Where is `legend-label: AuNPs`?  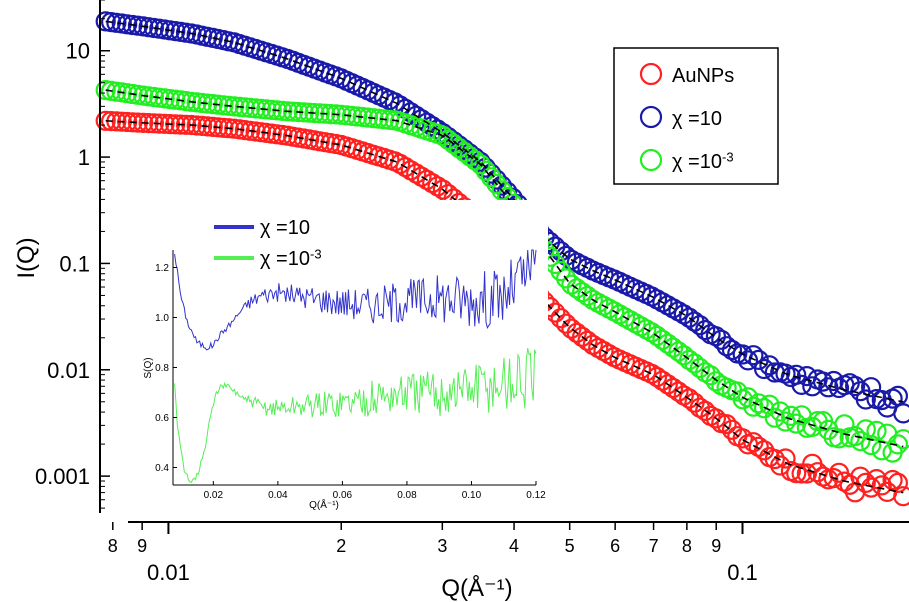 legend-label: AuNPs is located at coordinates (703, 76).